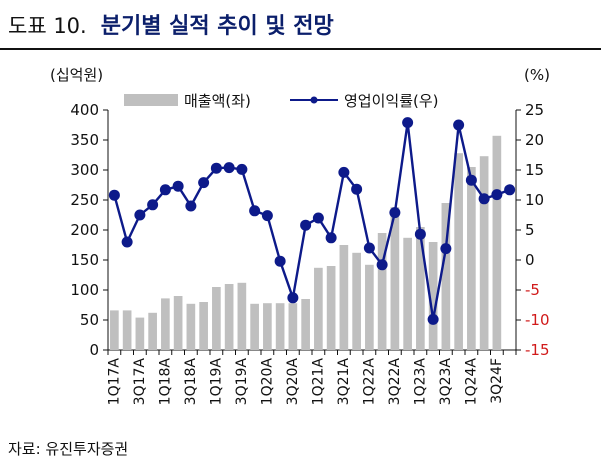 Image resolution: width=601 pixels, height=466 pixels. What do you see at coordinates (471, 382) in the screenshot?
I see `x-tick-label: 1Q24A` at bounding box center [471, 382].